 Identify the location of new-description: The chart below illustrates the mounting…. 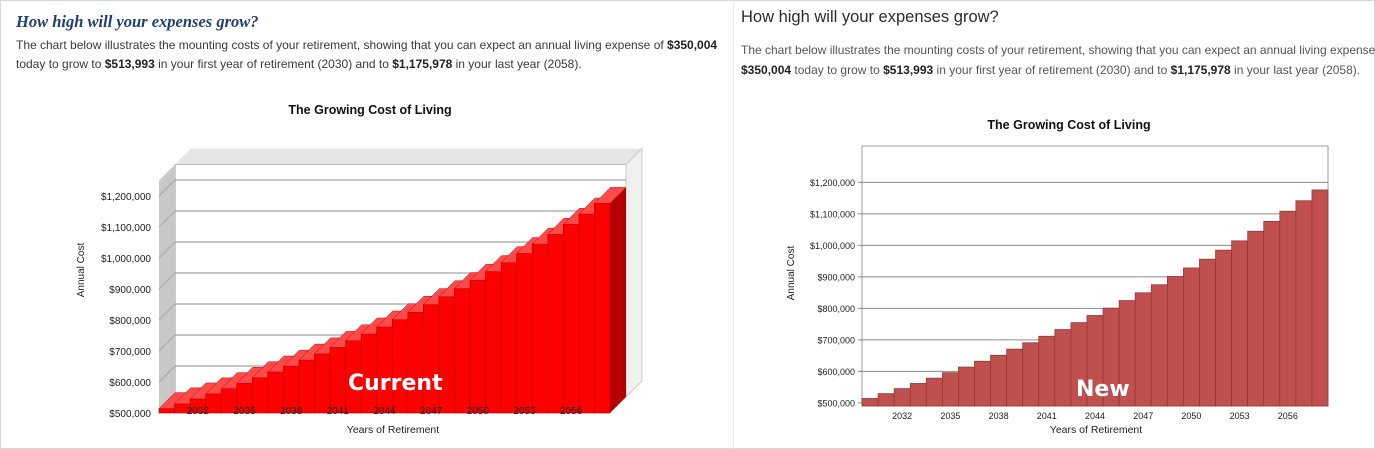
(1058, 60).